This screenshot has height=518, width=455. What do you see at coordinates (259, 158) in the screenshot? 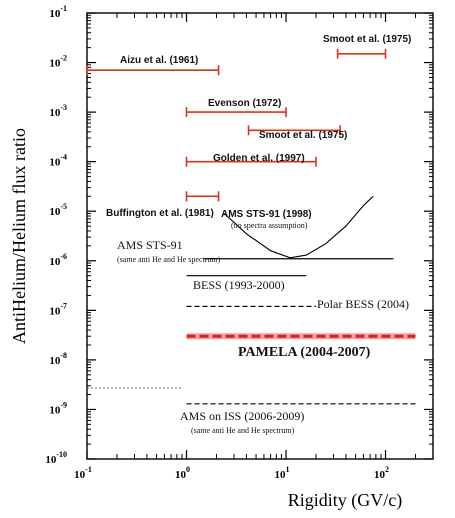
I see `label-golden-1997: Golden et al. (1997)` at bounding box center [259, 158].